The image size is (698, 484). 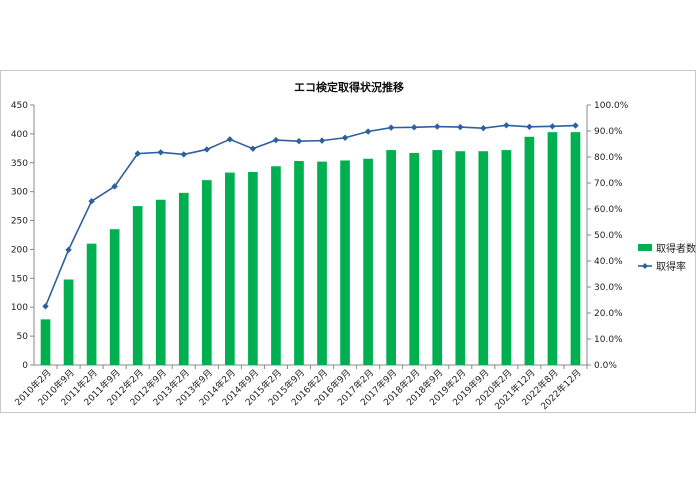 What do you see at coordinates (608, 288) in the screenshot?
I see `y-right-tick-label: 30.0%` at bounding box center [608, 288].